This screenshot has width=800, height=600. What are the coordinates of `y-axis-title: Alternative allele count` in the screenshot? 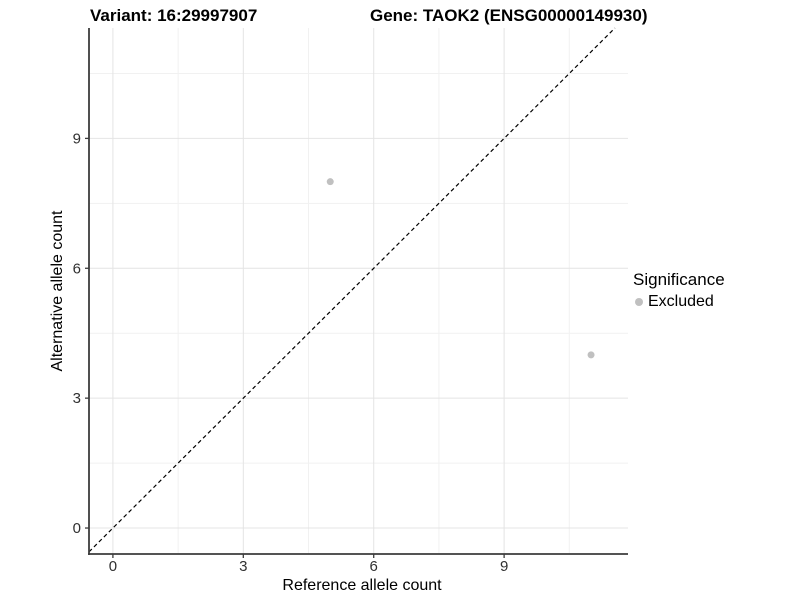 It's located at (57, 291).